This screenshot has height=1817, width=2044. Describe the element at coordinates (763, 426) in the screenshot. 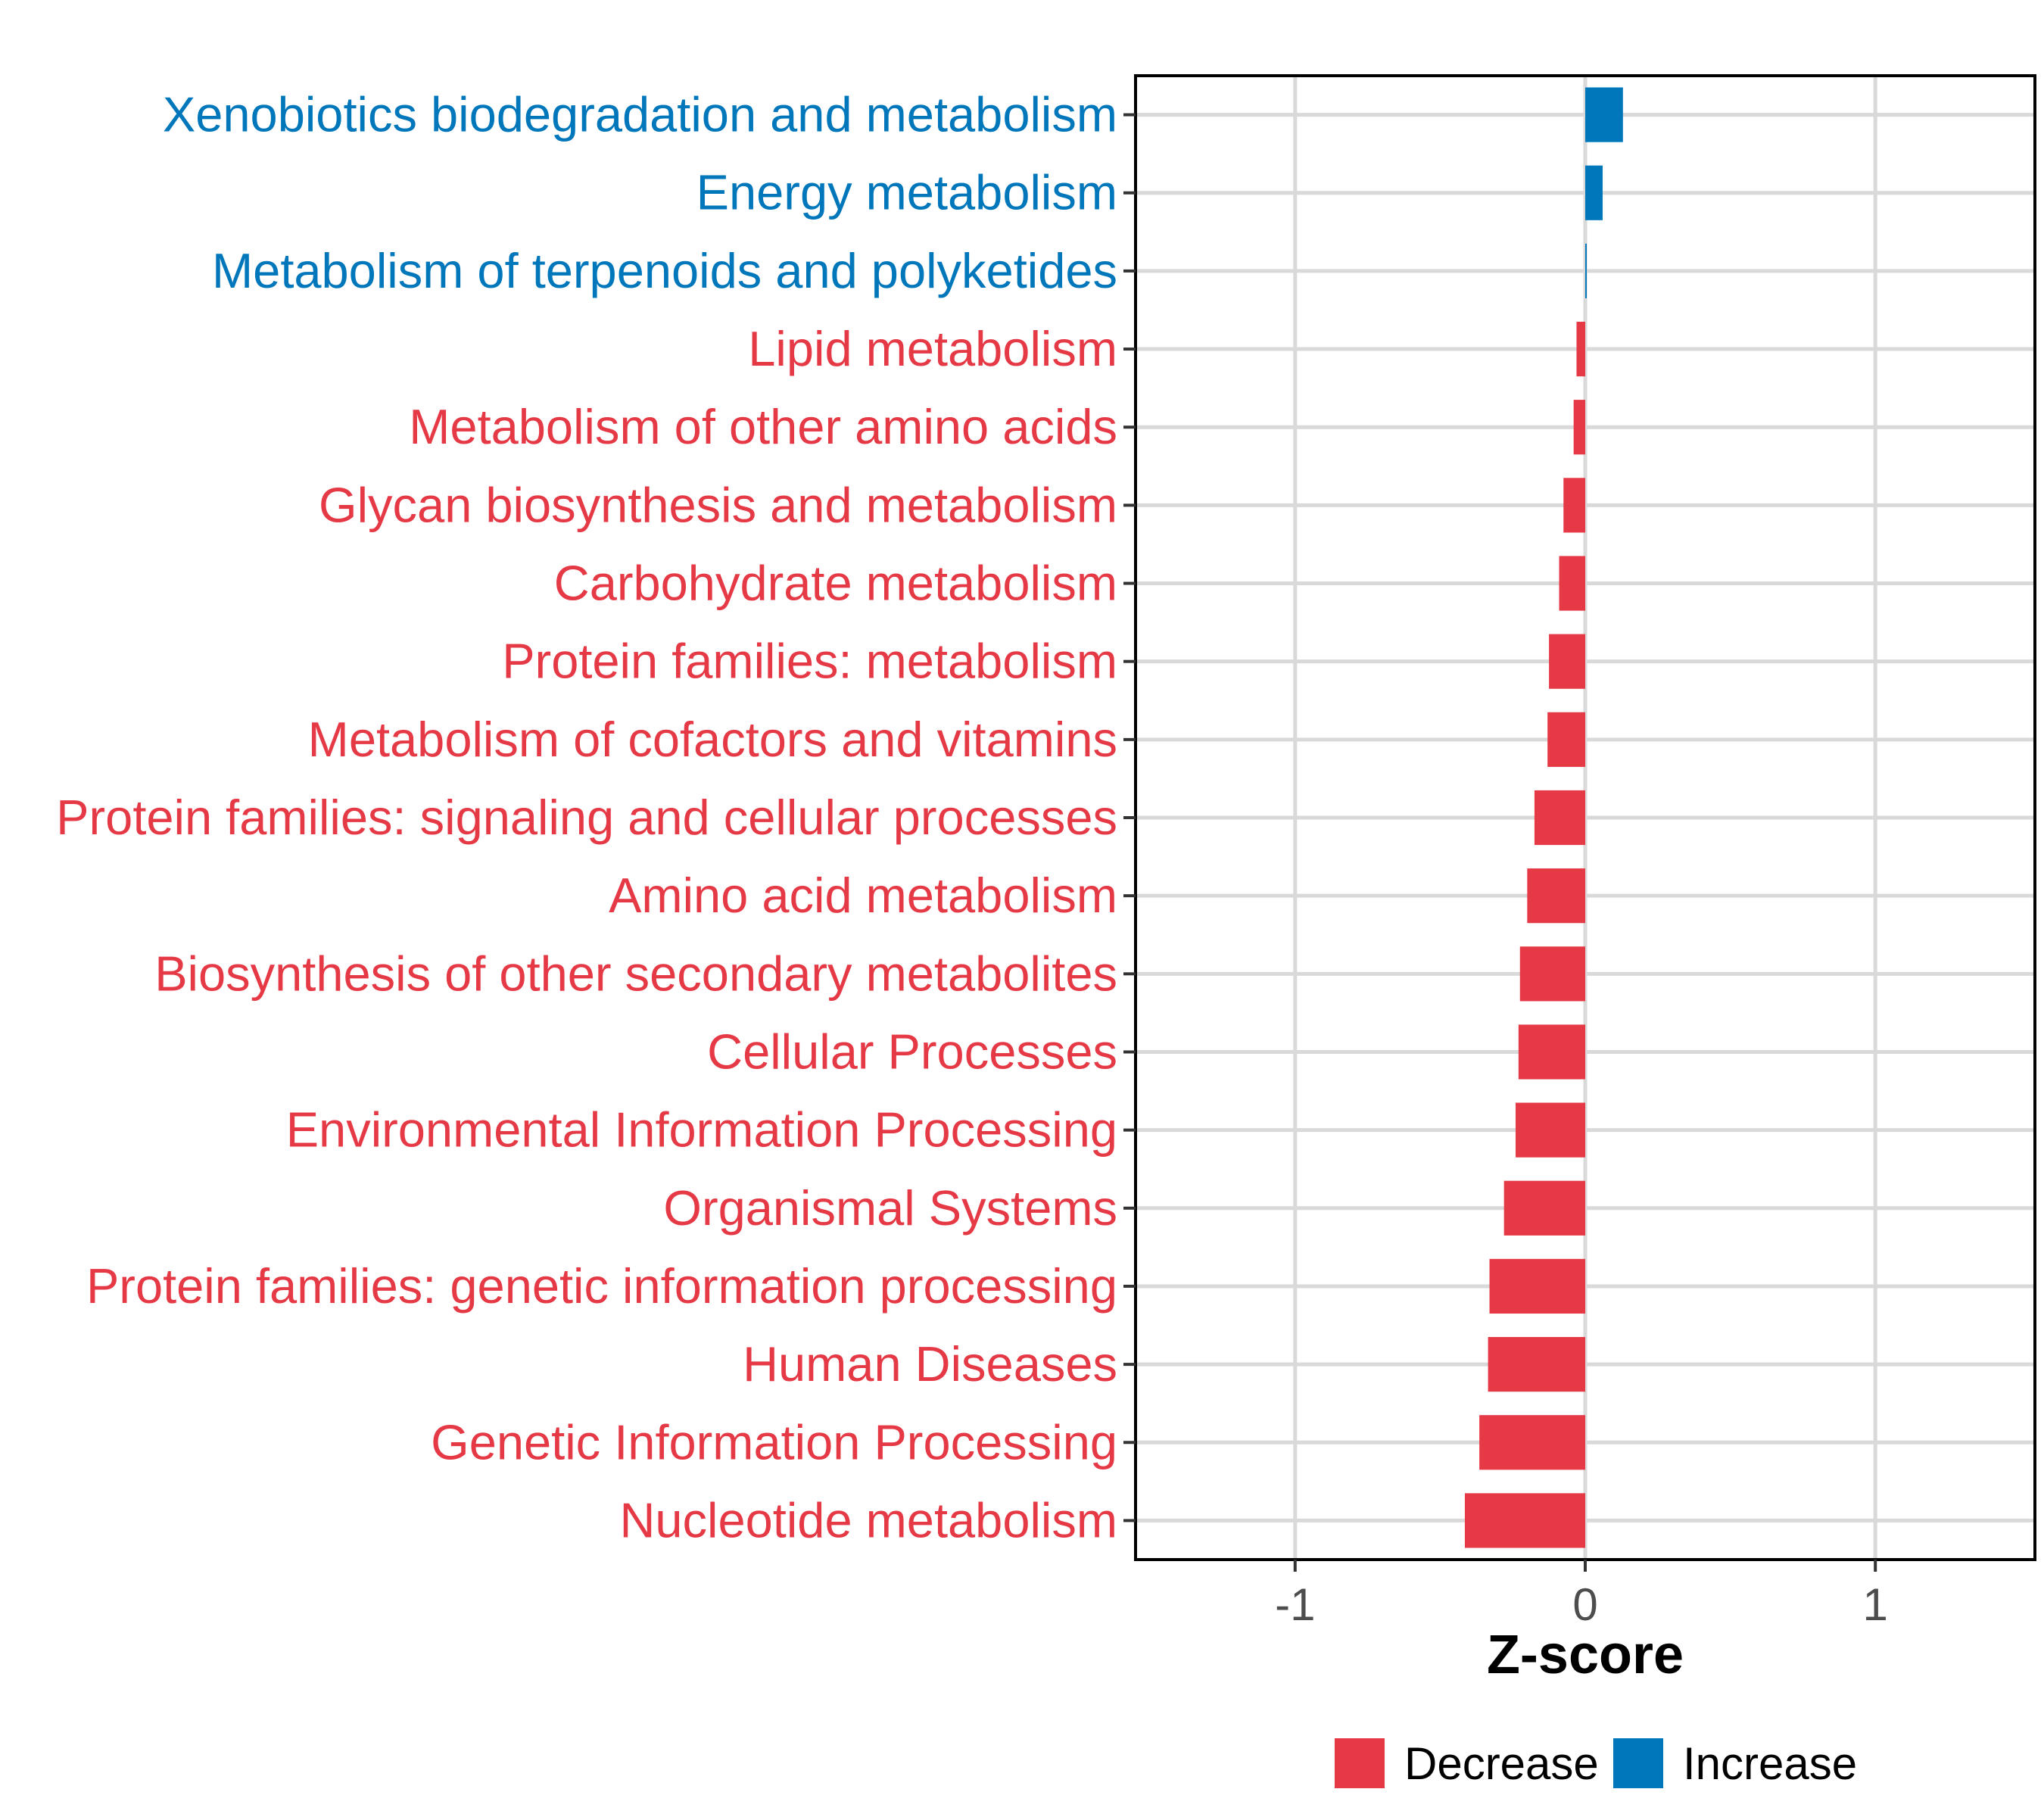

I see `category-label: Metabolism of other amino acids` at that location.